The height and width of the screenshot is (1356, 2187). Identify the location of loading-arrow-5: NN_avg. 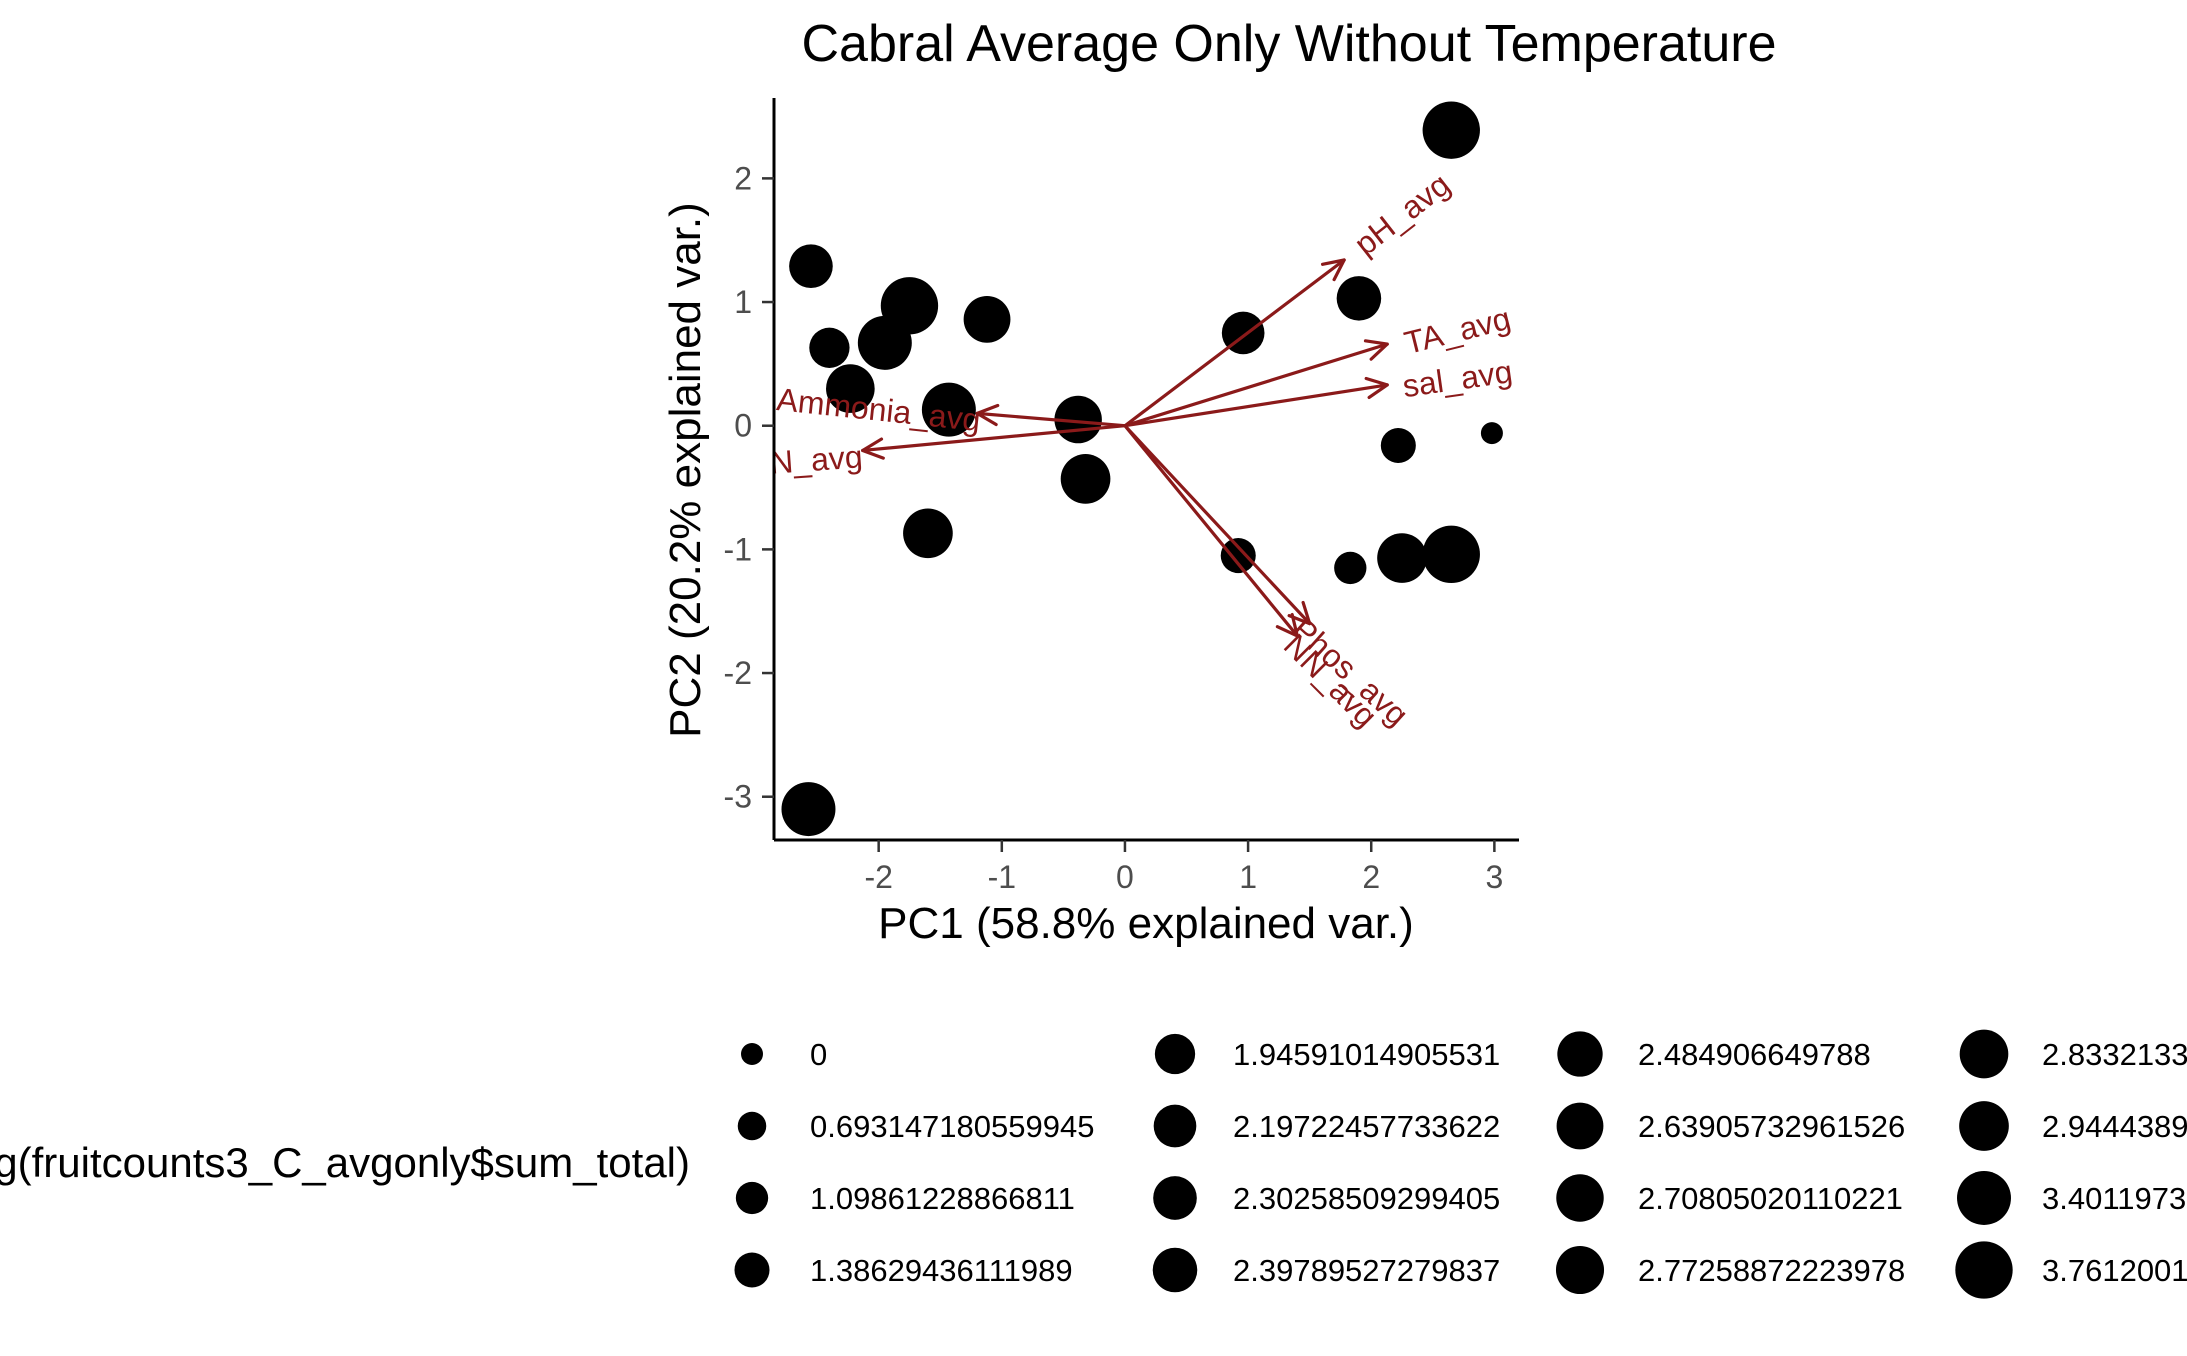
(936, 453).